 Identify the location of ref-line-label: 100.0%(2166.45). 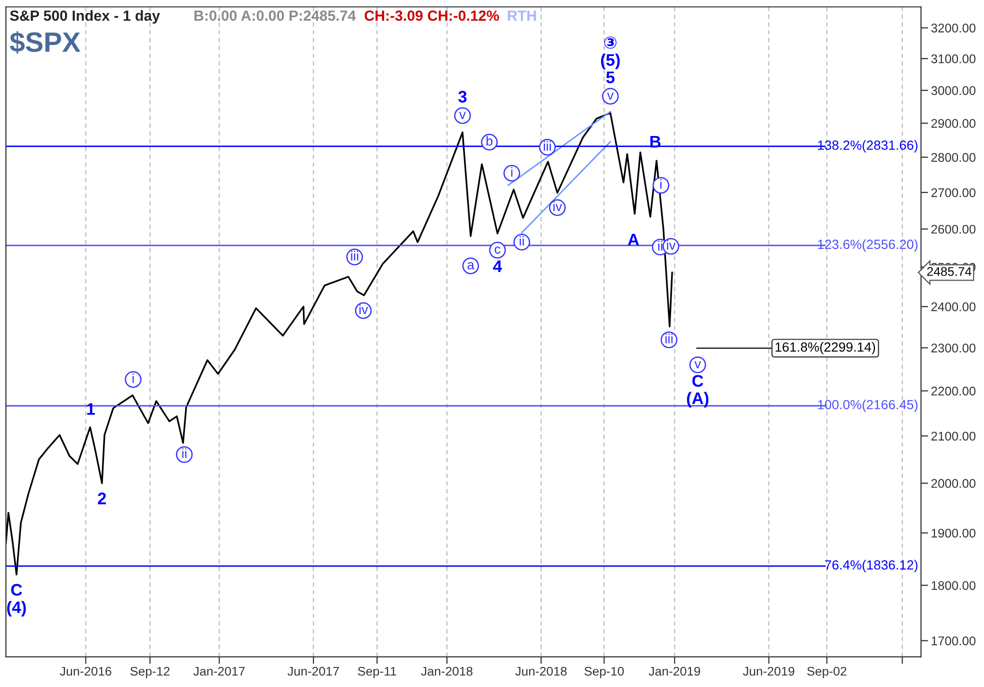
(868, 406).